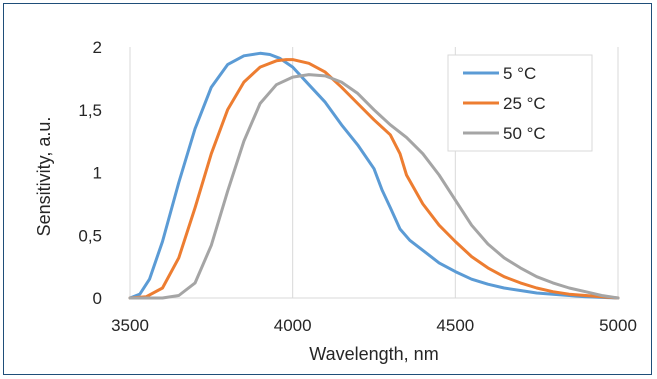 This screenshot has height=379, width=657. Describe the element at coordinates (90, 173) in the screenshot. I see `y-tick-labels: 0 0,5 1 1,5 2` at that location.